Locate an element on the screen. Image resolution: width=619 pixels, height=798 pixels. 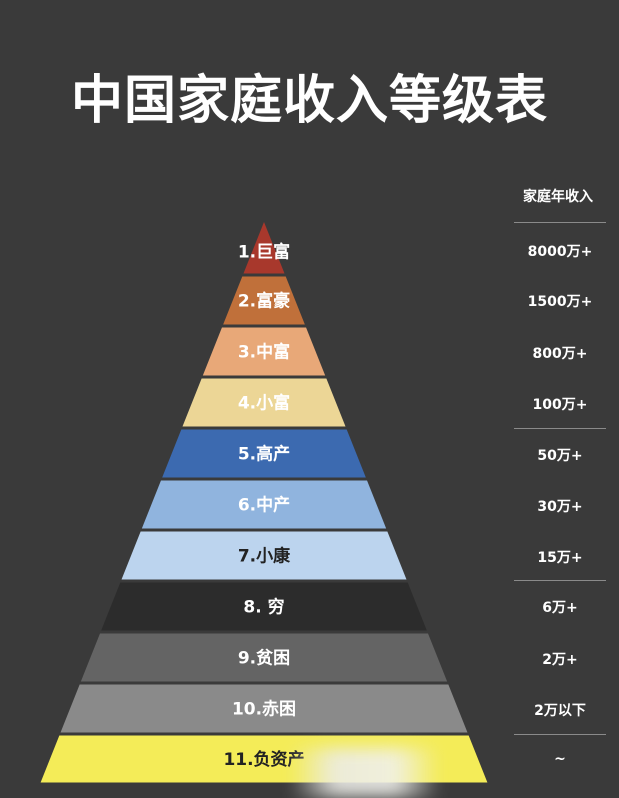
watermark-blur is located at coordinates (365, 773).